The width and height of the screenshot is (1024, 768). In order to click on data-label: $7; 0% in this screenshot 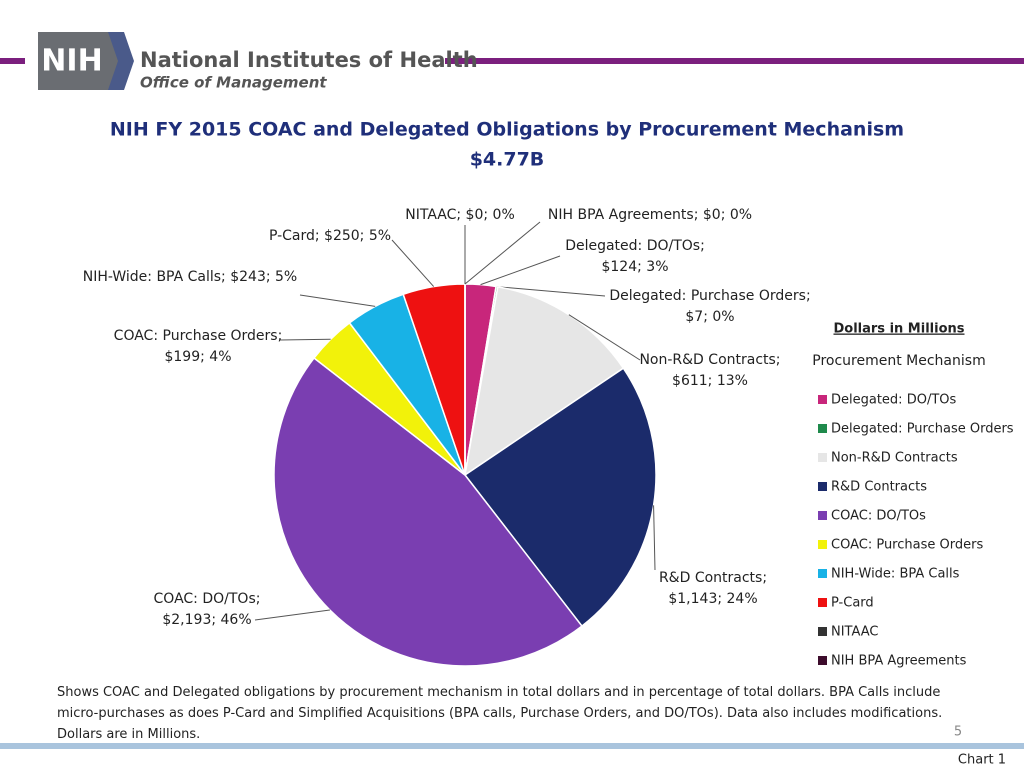, I will do `click(709, 317)`.